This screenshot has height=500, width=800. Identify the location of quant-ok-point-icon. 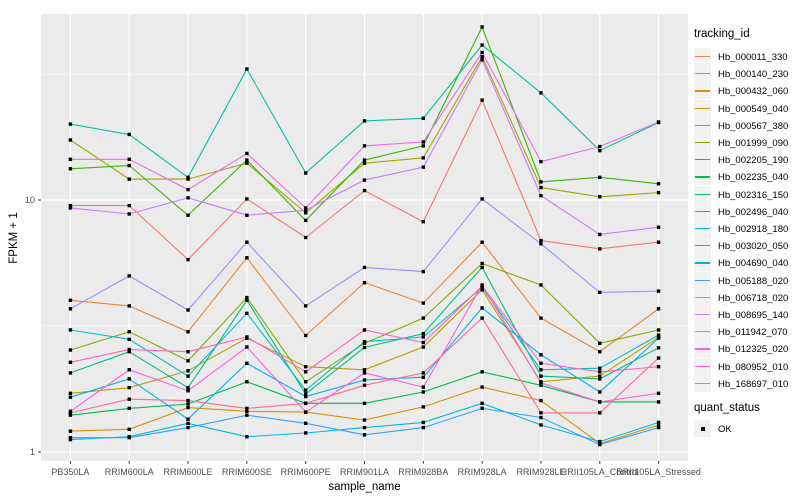
(702, 428).